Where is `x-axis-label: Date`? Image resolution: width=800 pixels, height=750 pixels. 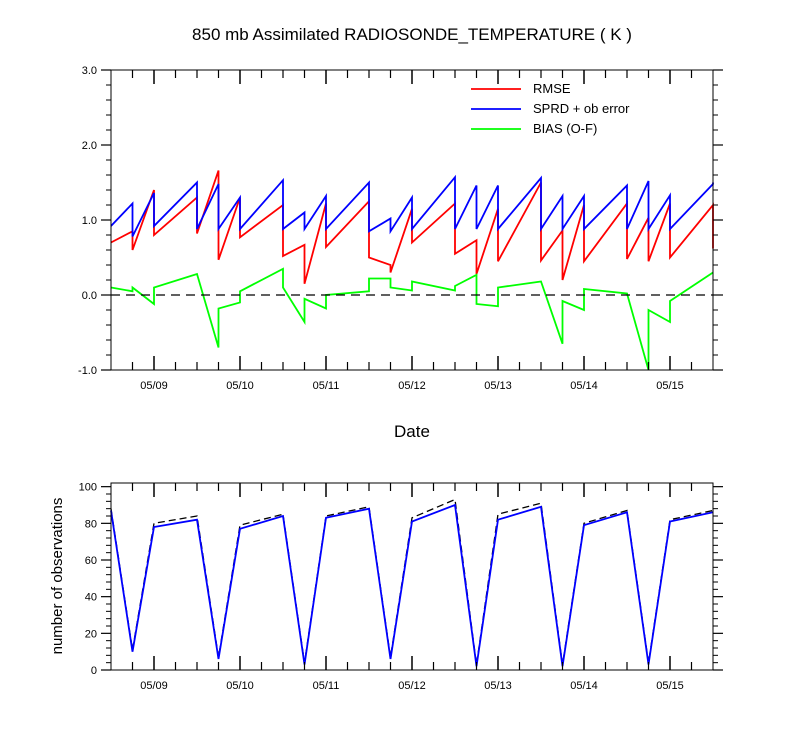
x-axis-label: Date is located at coordinates (412, 431).